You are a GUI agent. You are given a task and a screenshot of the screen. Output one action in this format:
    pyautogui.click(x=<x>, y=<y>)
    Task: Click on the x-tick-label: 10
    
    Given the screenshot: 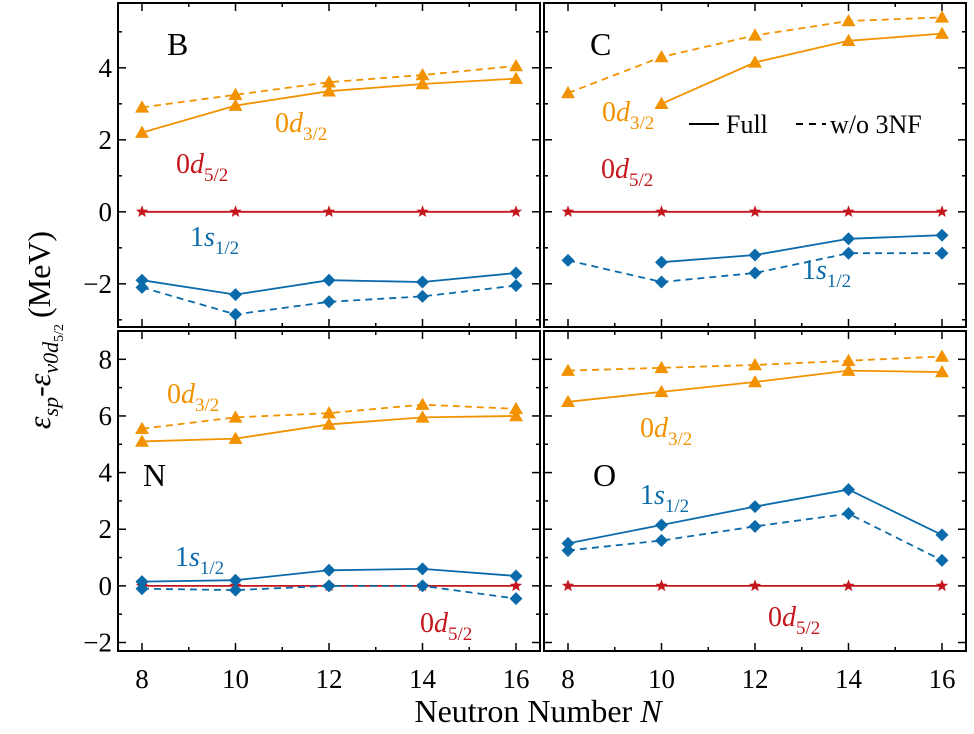 What is the action you would take?
    pyautogui.click(x=235, y=679)
    